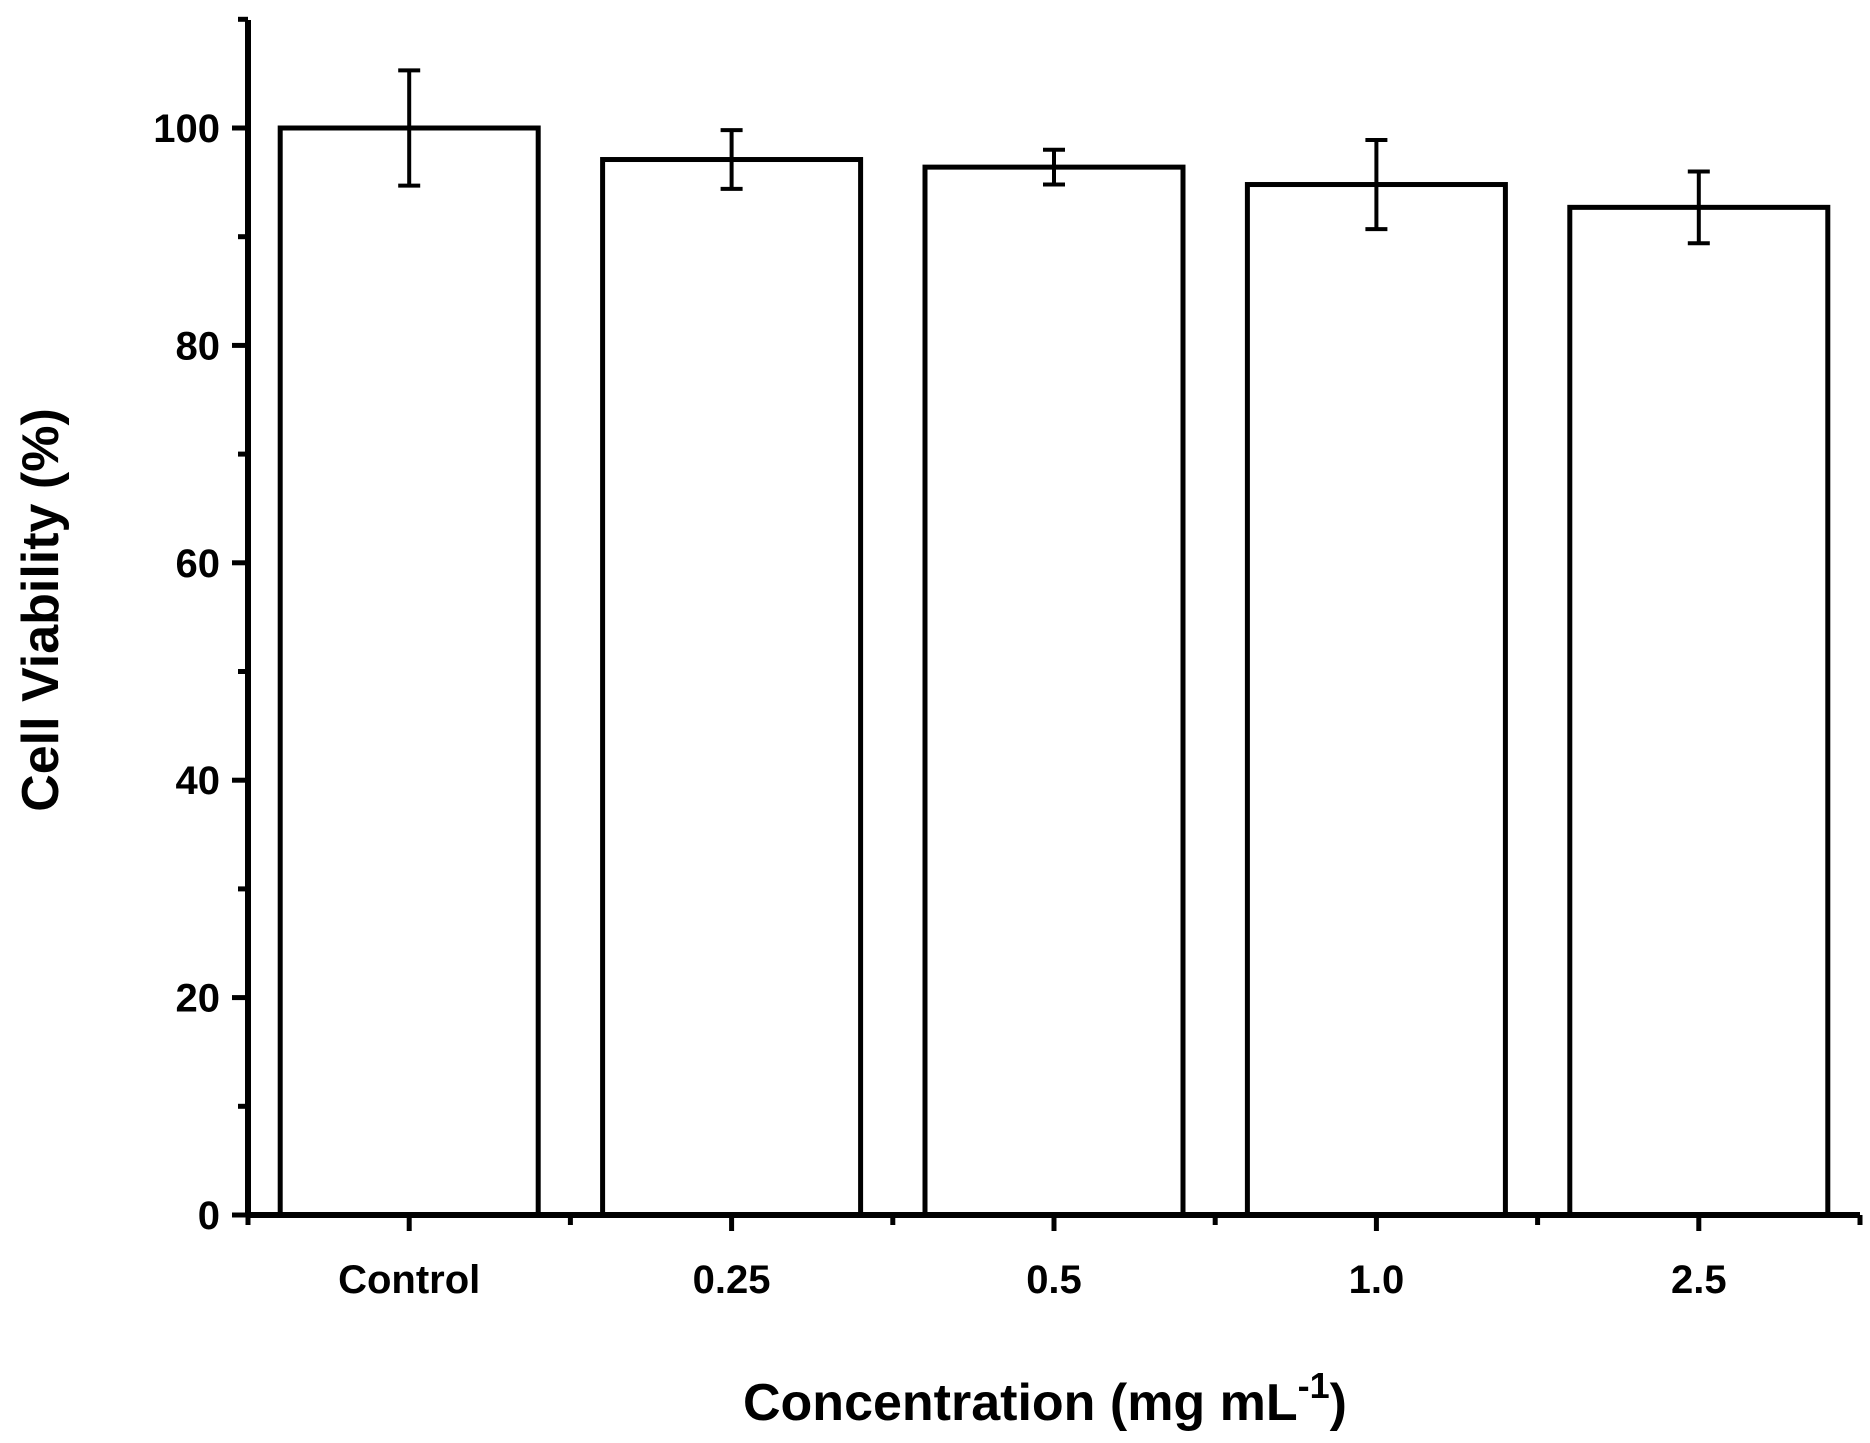 The height and width of the screenshot is (1443, 1870). What do you see at coordinates (732, 1280) in the screenshot?
I see `x-tick-label-1: 0.25` at bounding box center [732, 1280].